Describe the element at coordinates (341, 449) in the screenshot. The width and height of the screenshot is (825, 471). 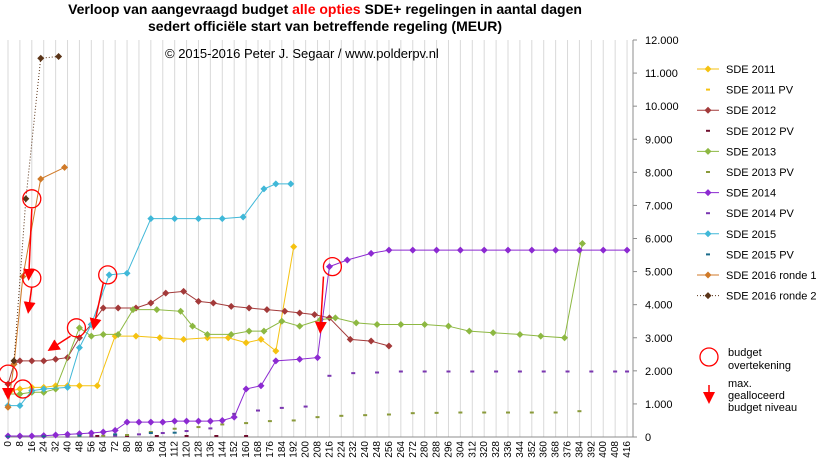
I see `x-tick-label: 224` at that location.